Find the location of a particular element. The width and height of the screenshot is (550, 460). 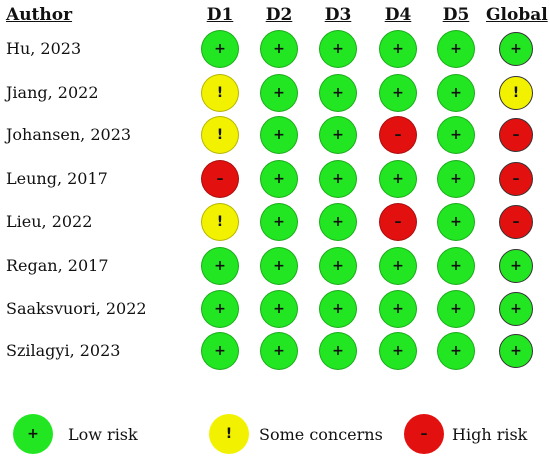

study-author-label: Lieu, 2022 is located at coordinates (49, 221).